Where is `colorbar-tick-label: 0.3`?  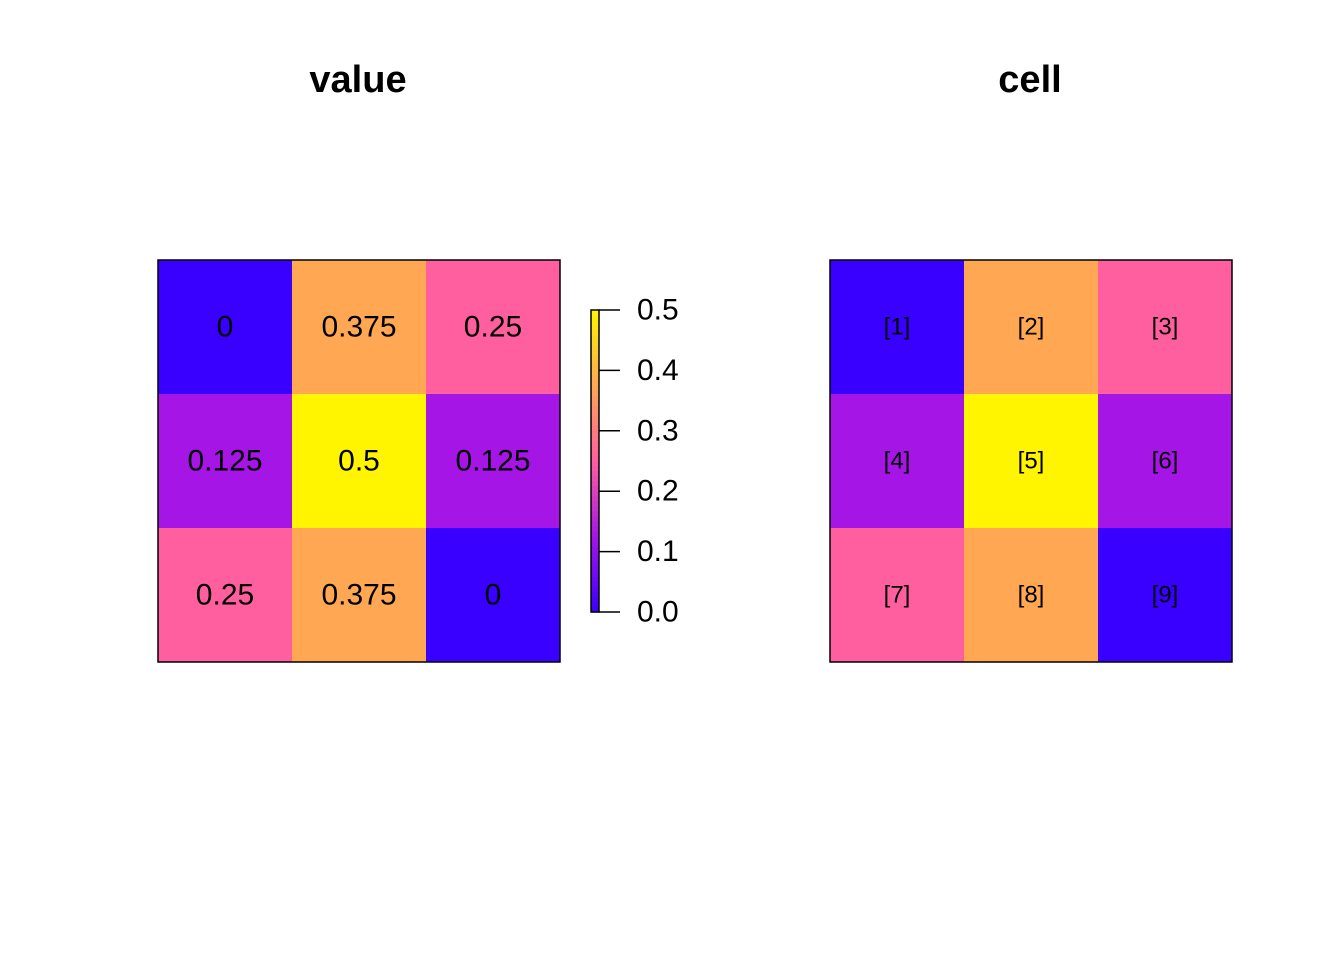
colorbar-tick-label: 0.3 is located at coordinates (658, 430).